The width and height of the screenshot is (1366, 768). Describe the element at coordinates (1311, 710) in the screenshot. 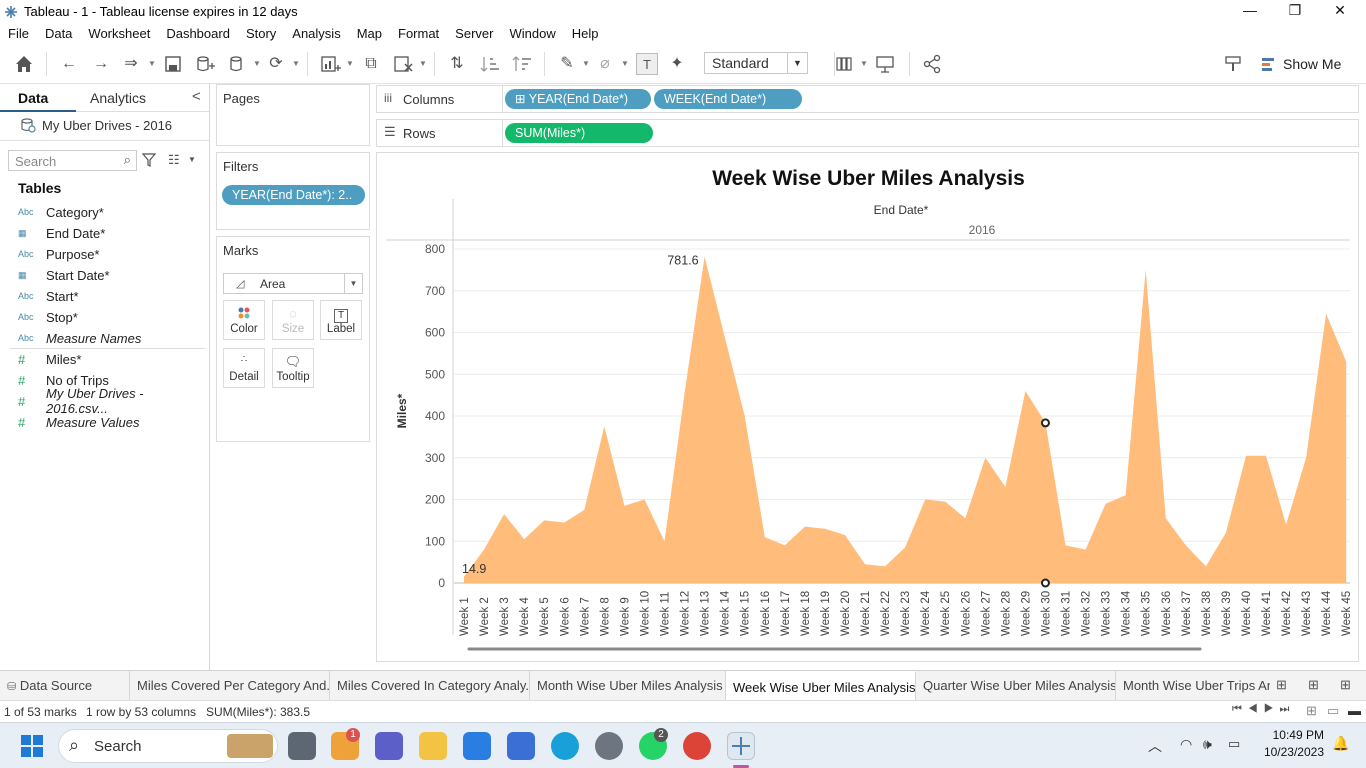

I see `sheet-sorter-icon: ⊞` at that location.